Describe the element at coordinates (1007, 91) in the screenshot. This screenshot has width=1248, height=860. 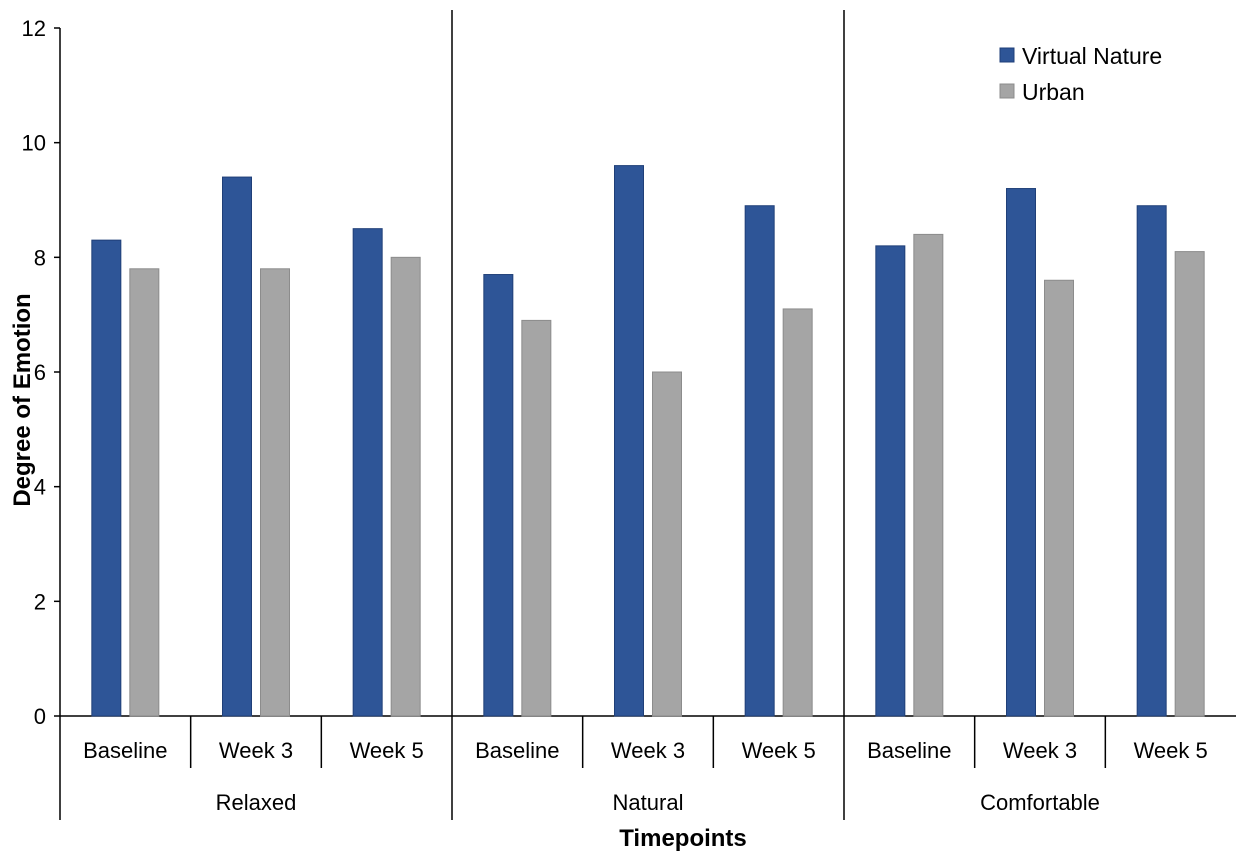
I see `legend-swatch-urban` at that location.